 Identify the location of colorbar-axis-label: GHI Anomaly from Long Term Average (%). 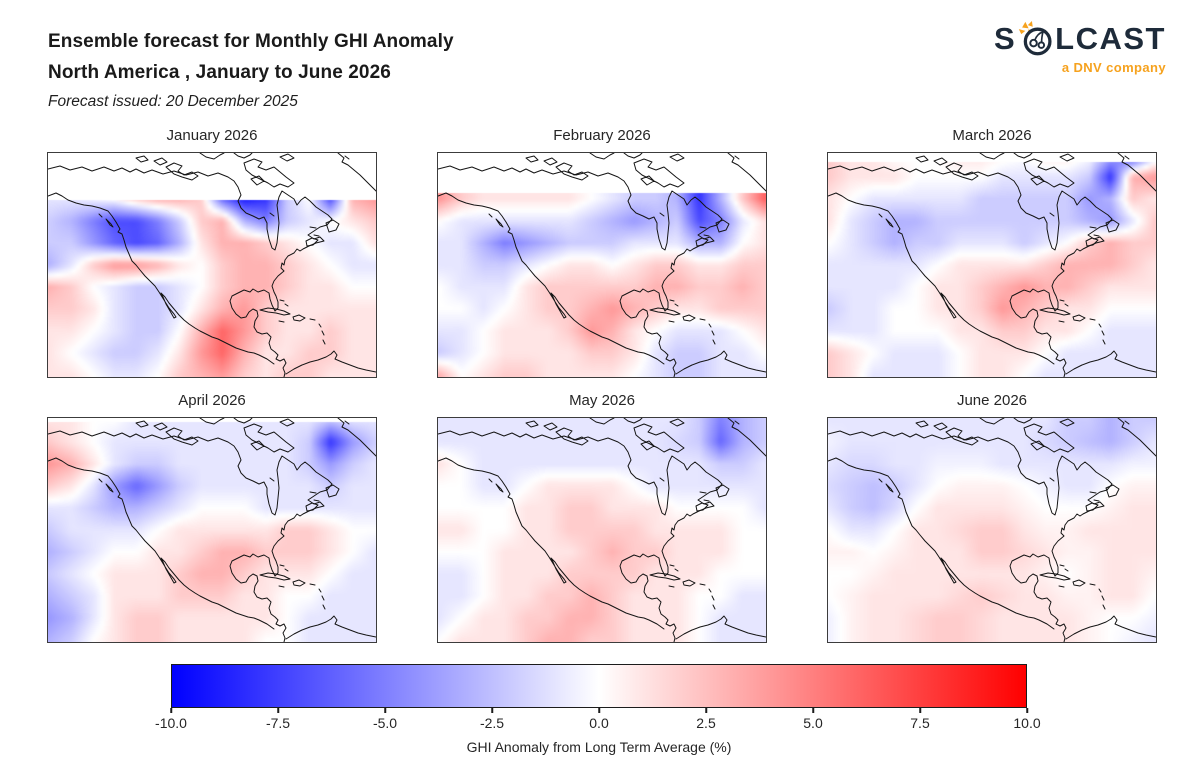
(599, 747).